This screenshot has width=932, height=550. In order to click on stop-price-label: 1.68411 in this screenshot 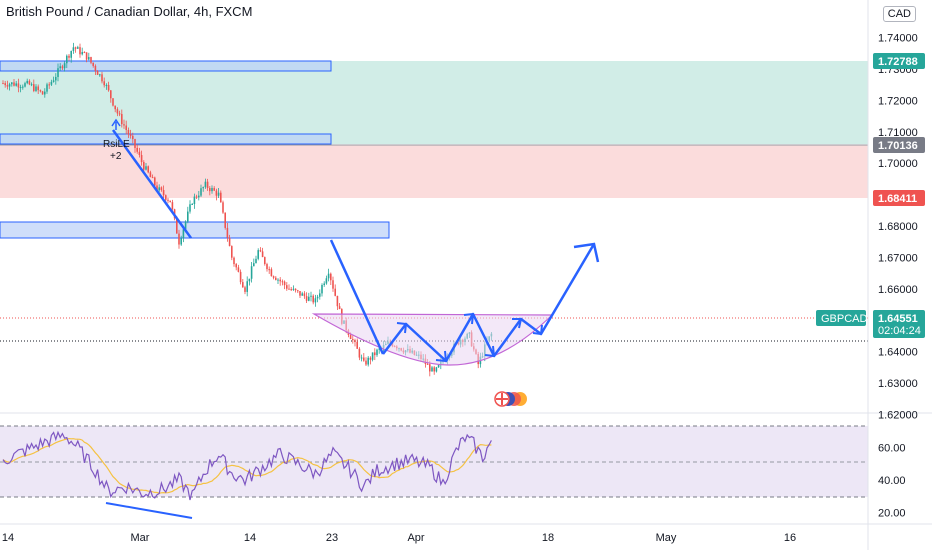, I will do `click(897, 199)`.